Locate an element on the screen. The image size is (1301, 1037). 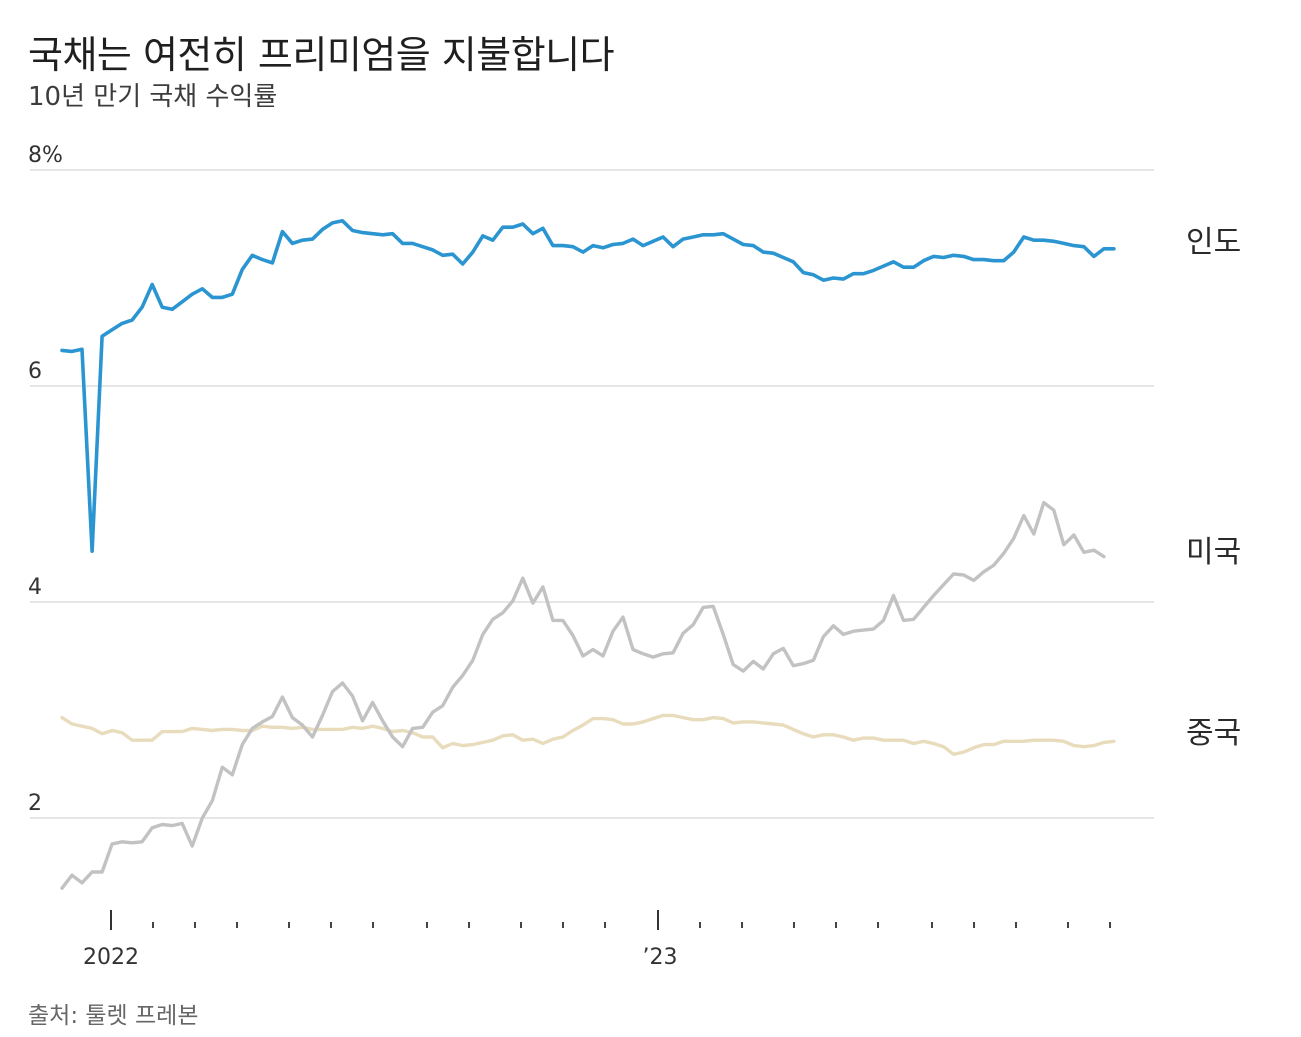
x-tick-label: 2022 is located at coordinates (111, 957).